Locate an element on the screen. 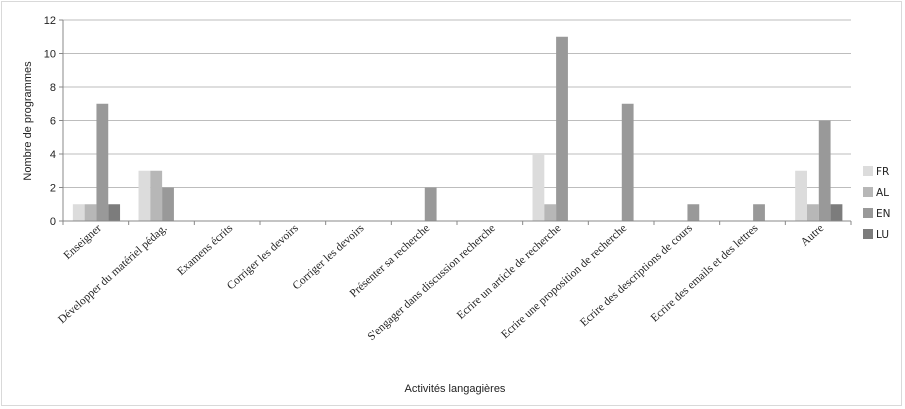 This screenshot has width=905, height=409. y-tick-label: 0 is located at coordinates (53, 222).